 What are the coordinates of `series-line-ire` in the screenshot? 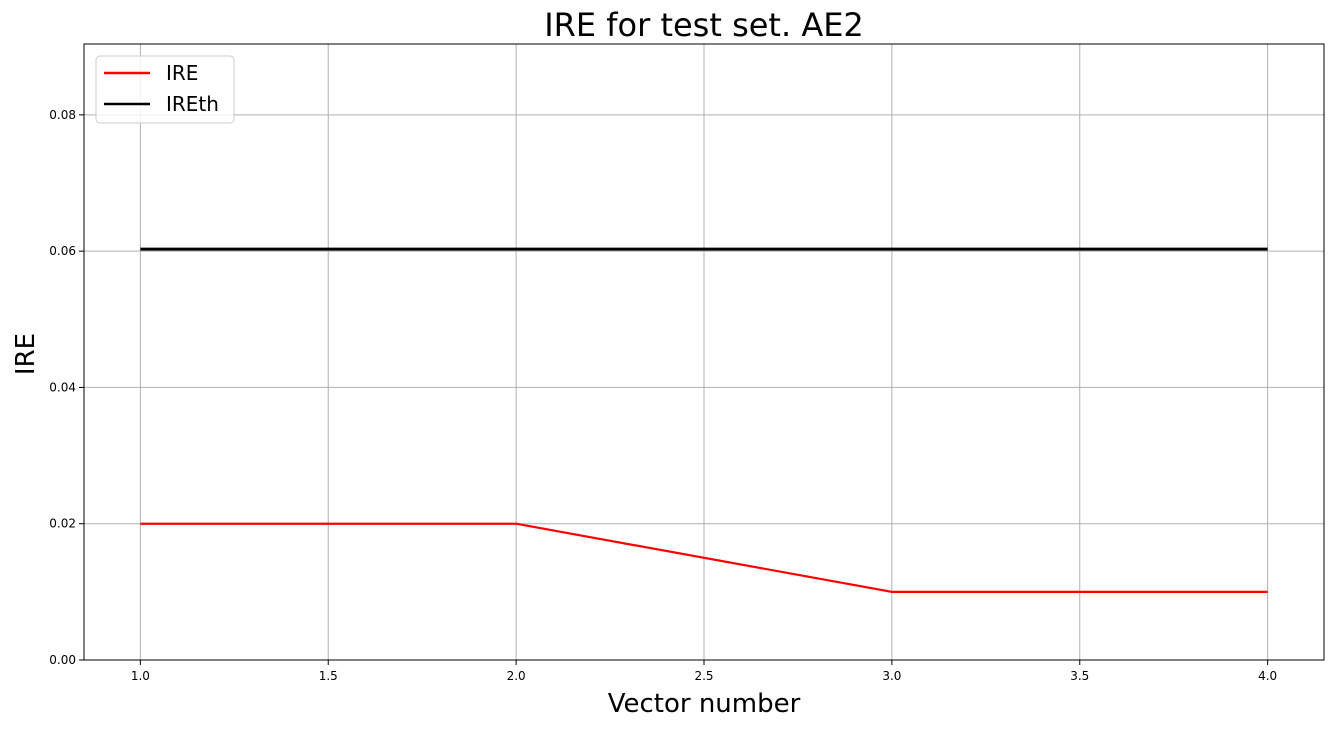 It's located at (704, 557).